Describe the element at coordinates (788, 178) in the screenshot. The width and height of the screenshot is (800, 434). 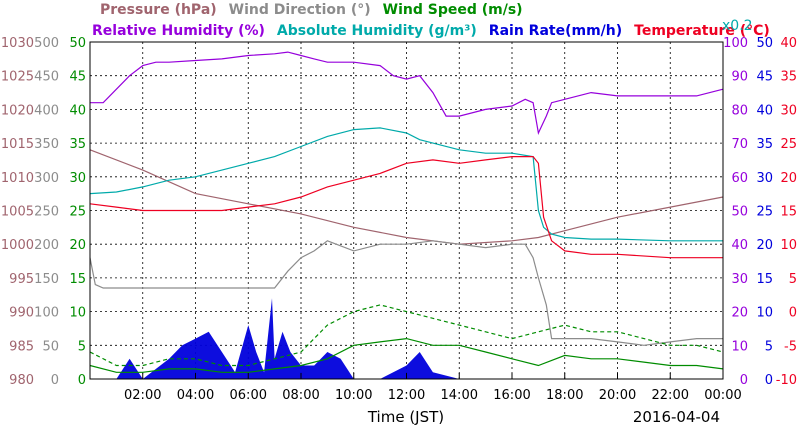
I see `tick-label-temperature: 20` at that location.